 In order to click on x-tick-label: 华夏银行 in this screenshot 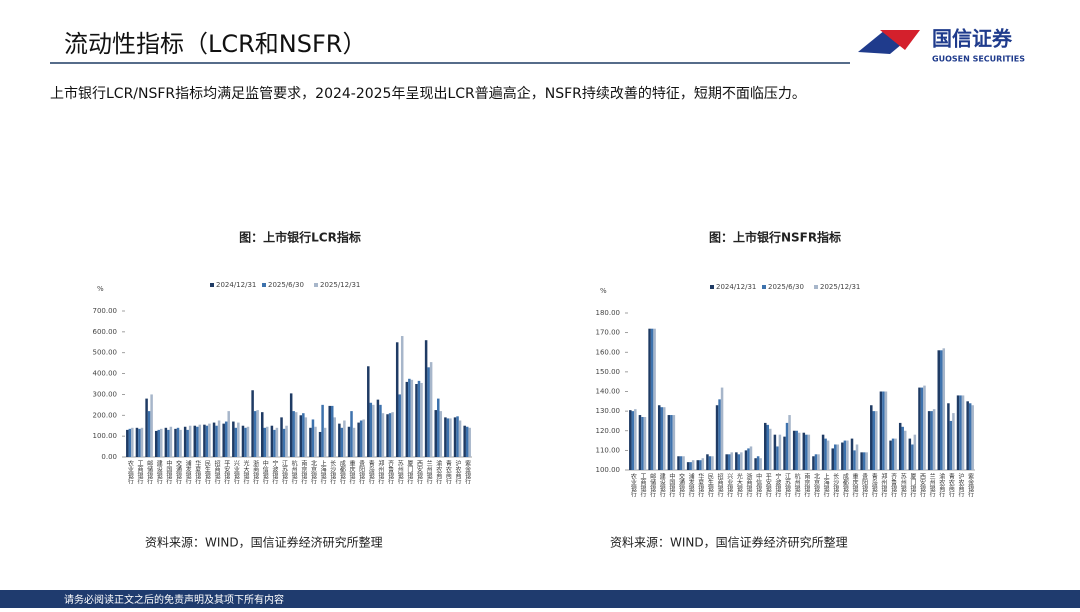, I will do `click(197, 472)`.